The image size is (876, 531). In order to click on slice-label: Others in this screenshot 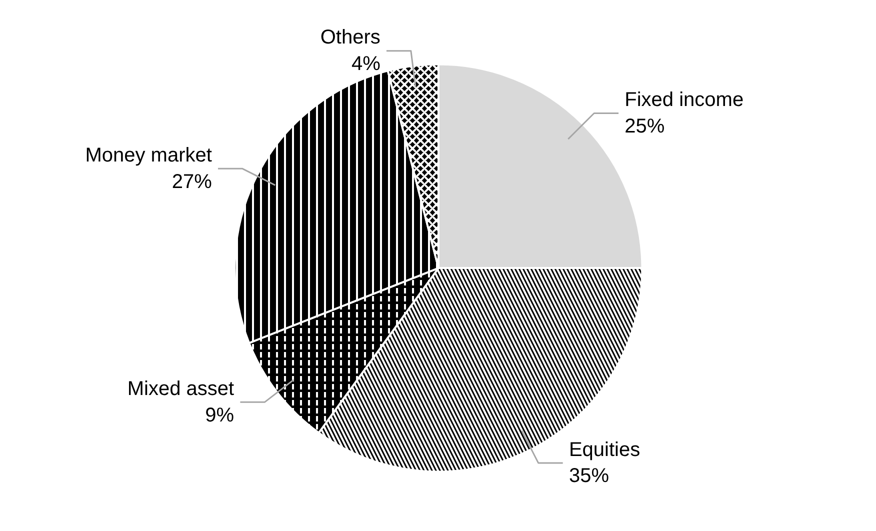, I will do `click(350, 37)`.